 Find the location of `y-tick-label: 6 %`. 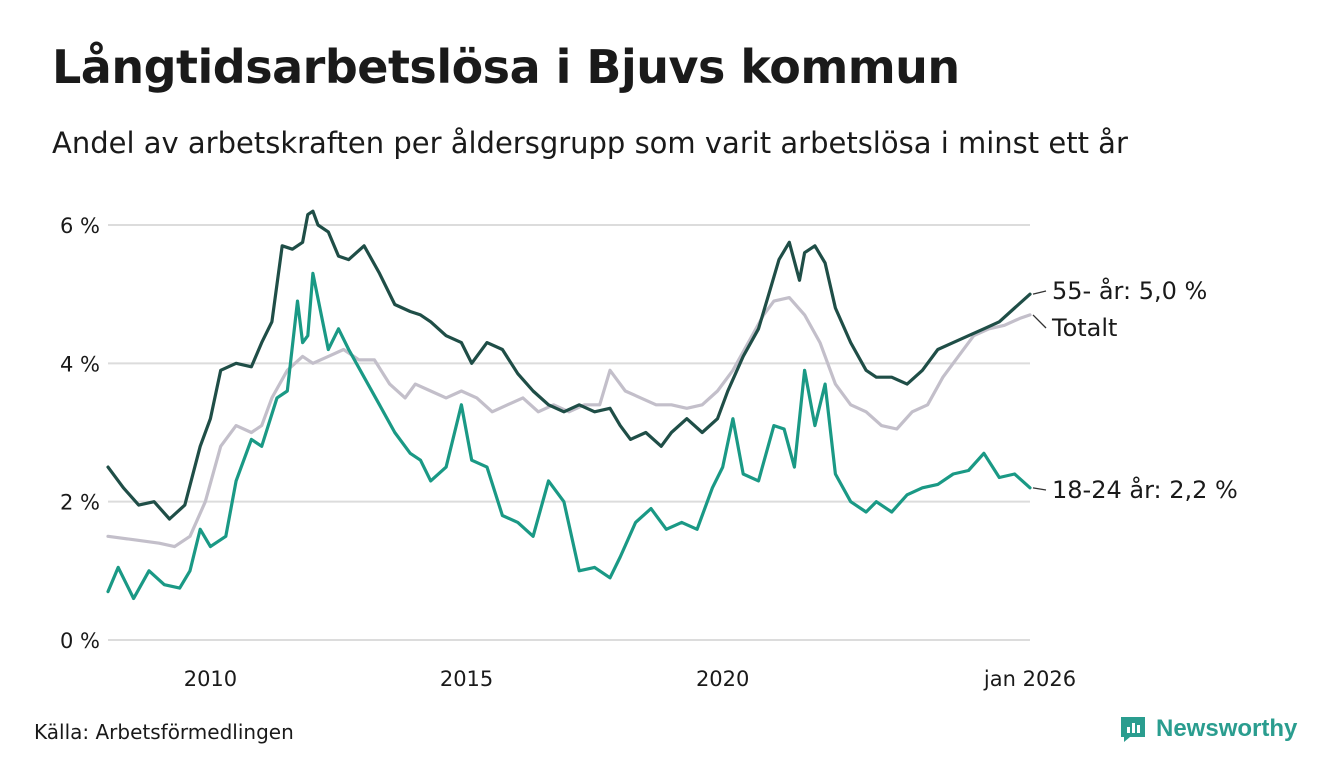

y-tick-label: 6 % is located at coordinates (80, 226).